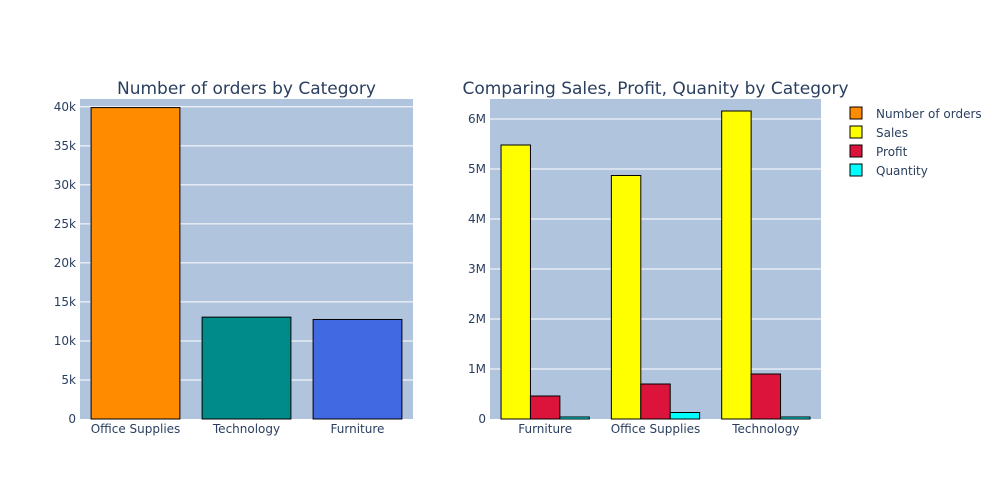 The height and width of the screenshot is (500, 1000). I want to click on bar-sales-furniture, so click(515, 282).